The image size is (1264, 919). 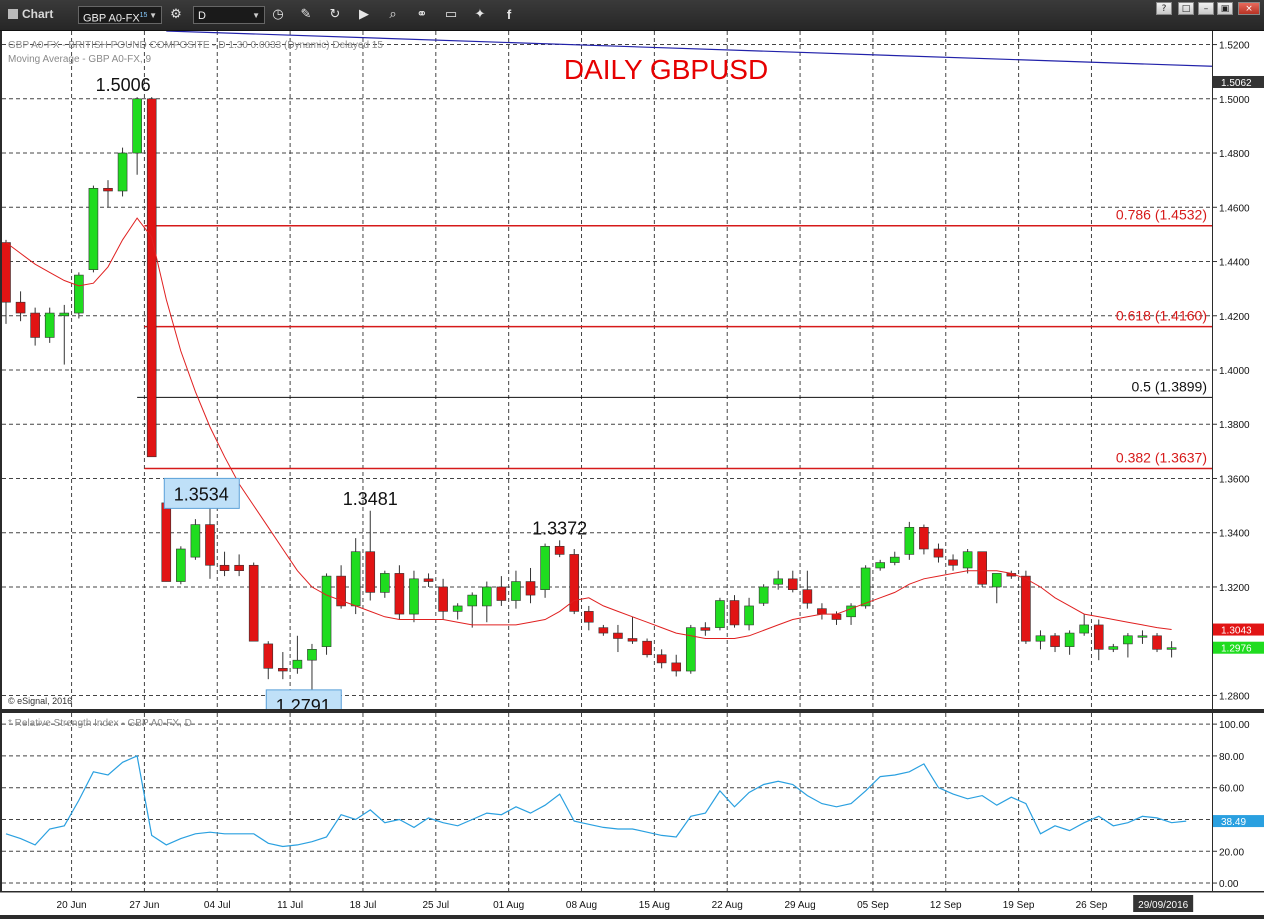 I want to click on rsi-tick-label: 80.00, so click(x=1231, y=757).